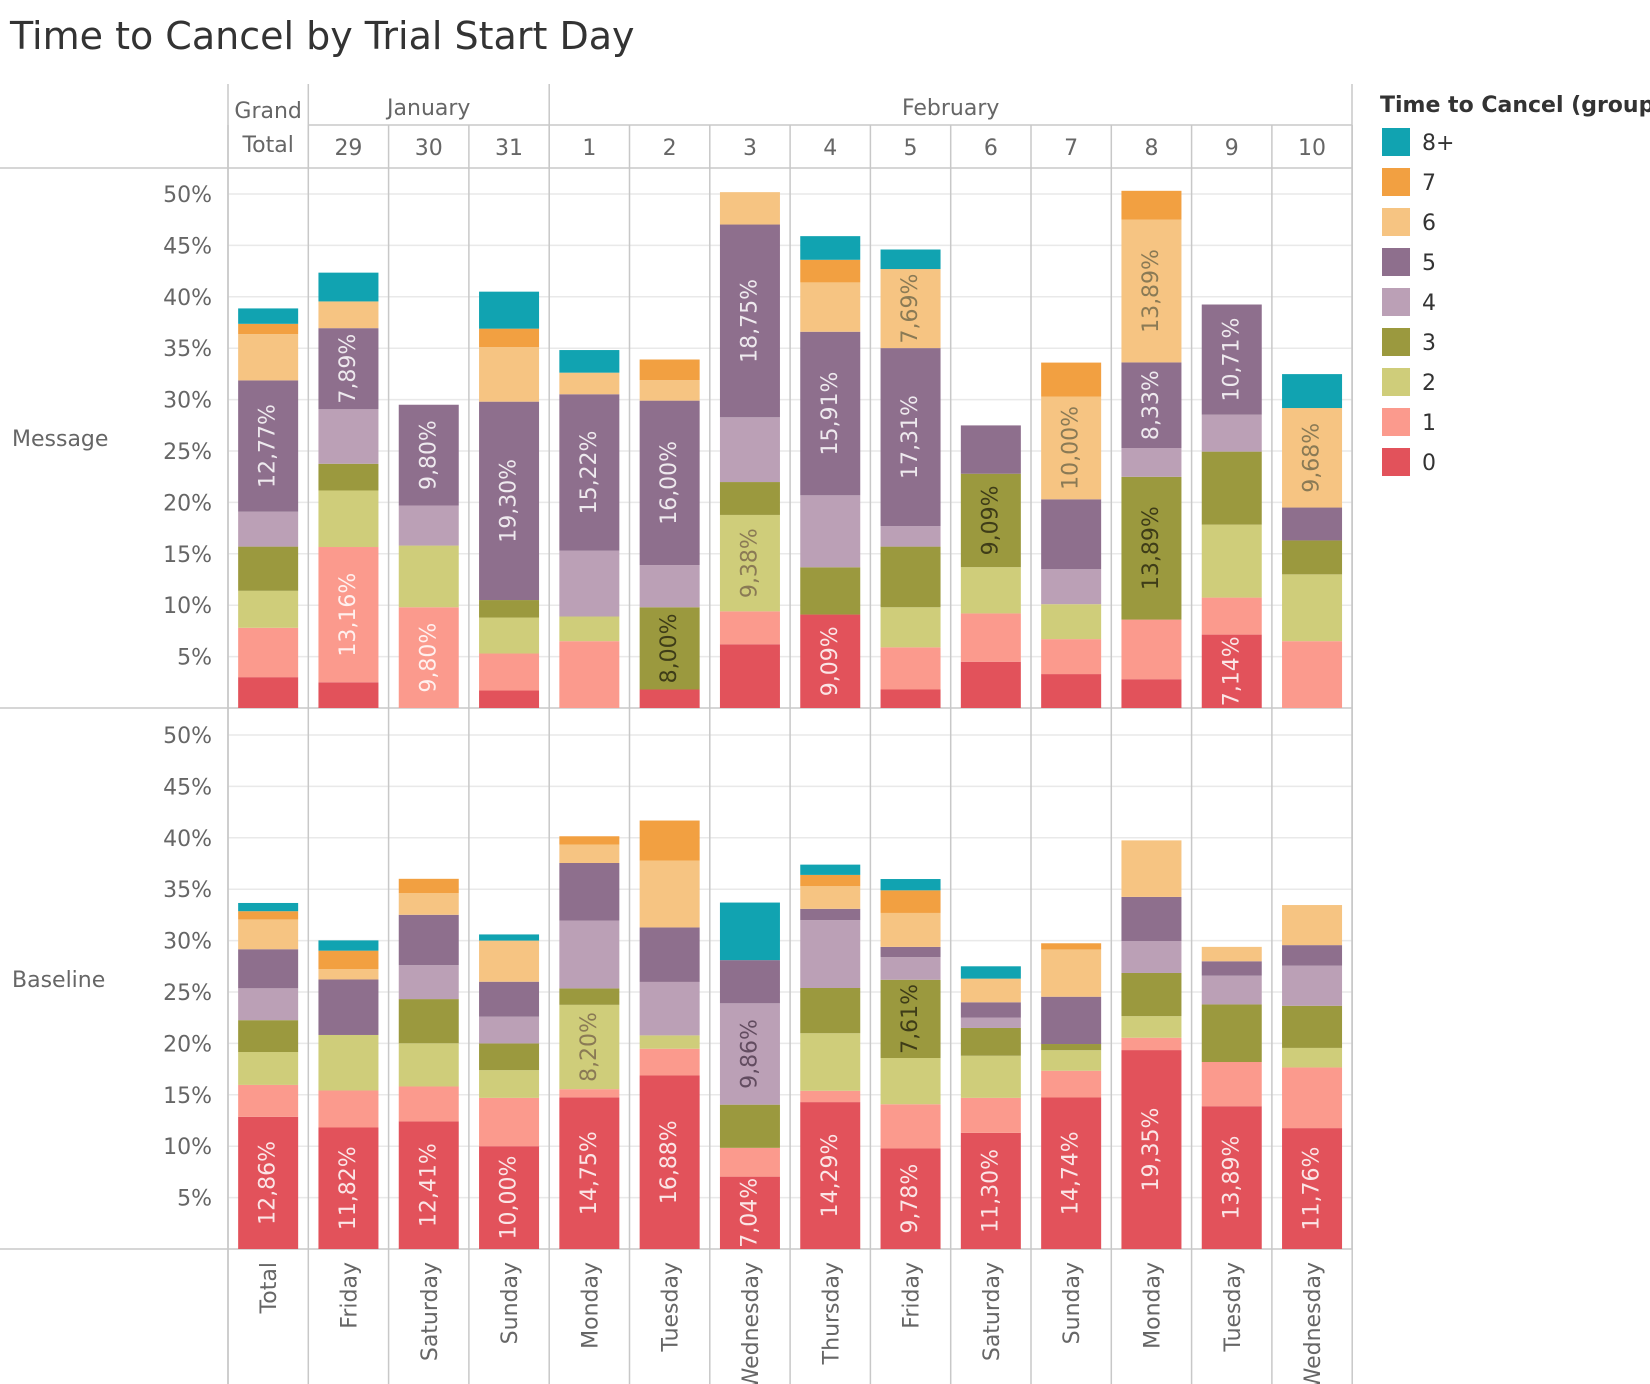 This screenshot has height=1384, width=1650. Describe the element at coordinates (1429, 423) in the screenshot. I see `legend-label: 1` at that location.